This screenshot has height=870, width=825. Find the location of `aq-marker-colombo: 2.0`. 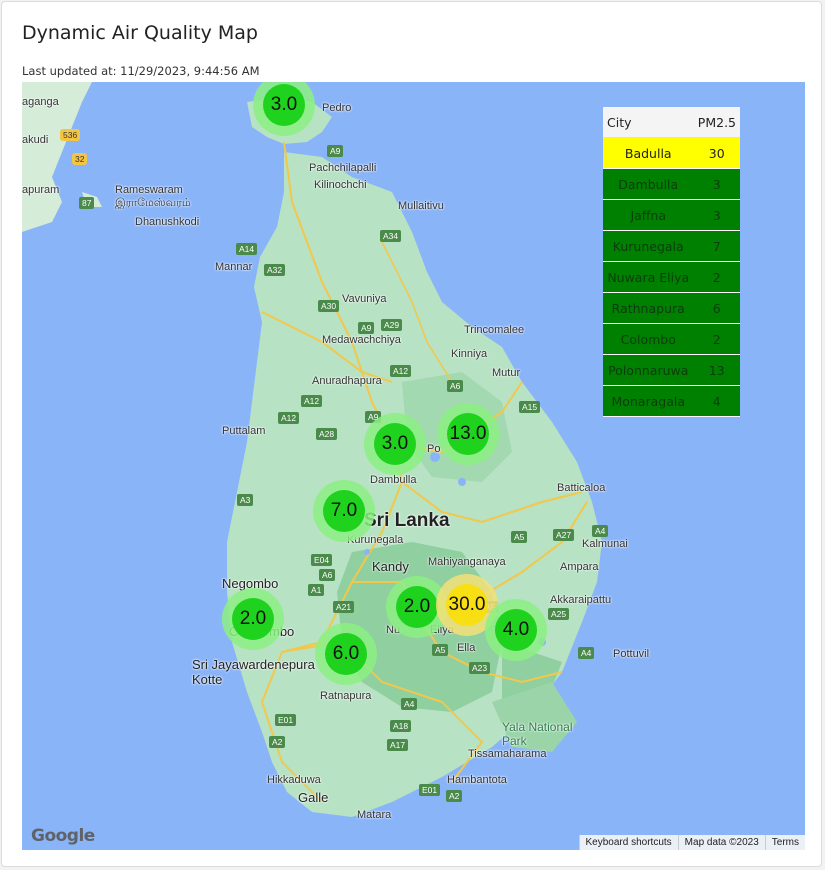

aq-marker-colombo: 2.0 is located at coordinates (253, 619).